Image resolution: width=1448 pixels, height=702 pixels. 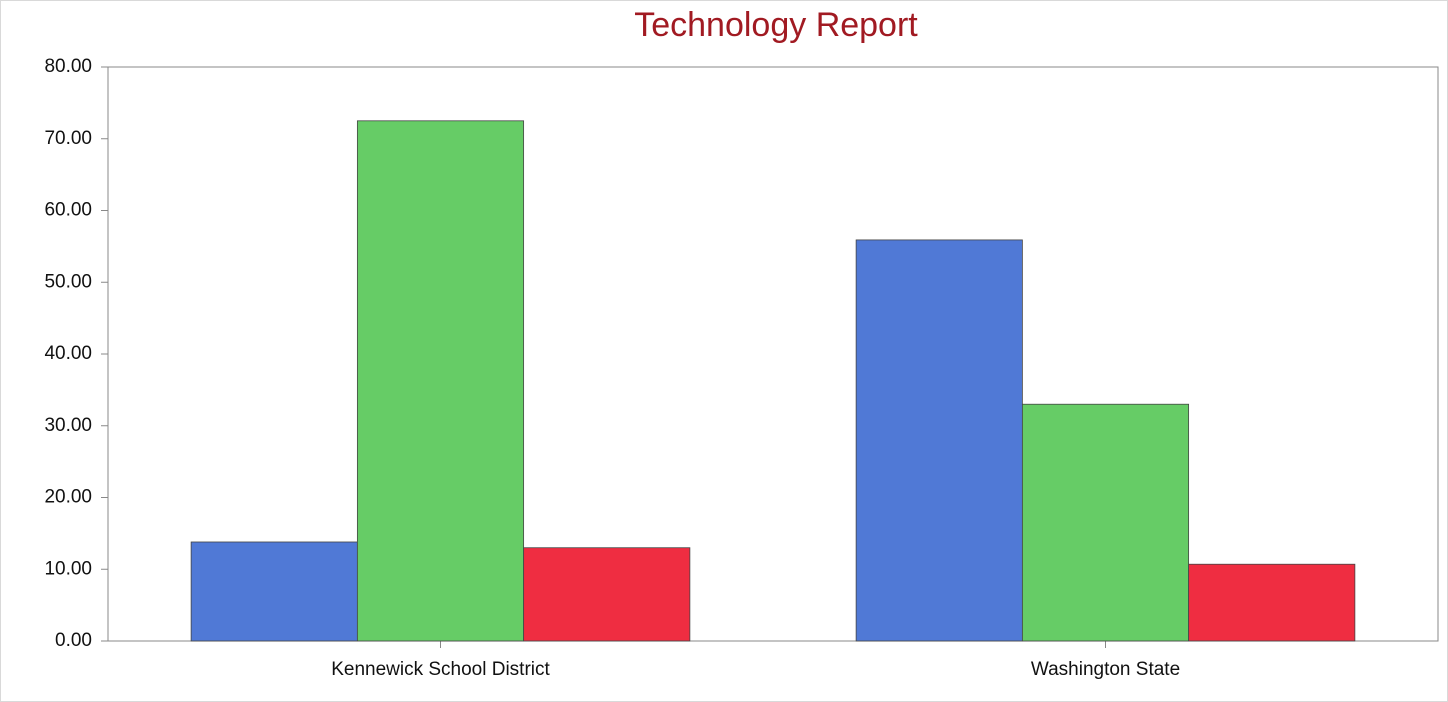 I want to click on x-tick-label: Kennewick School District, so click(x=440, y=669).